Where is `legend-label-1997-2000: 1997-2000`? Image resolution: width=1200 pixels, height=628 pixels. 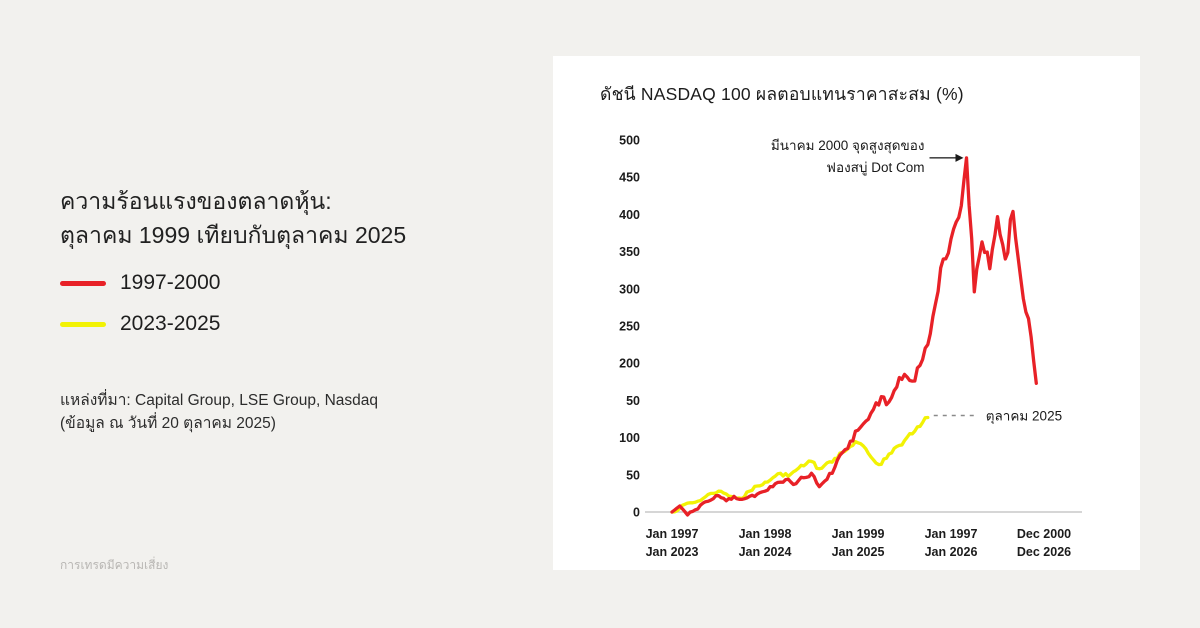 legend-label-1997-2000: 1997-2000 is located at coordinates (170, 282).